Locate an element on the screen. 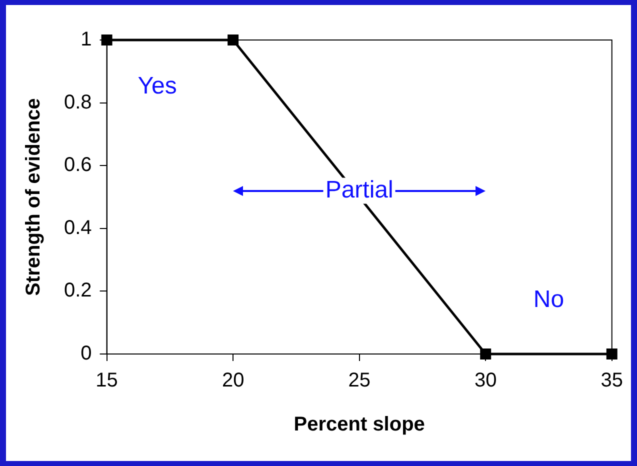  y-tick-label: 1 is located at coordinates (86, 39).